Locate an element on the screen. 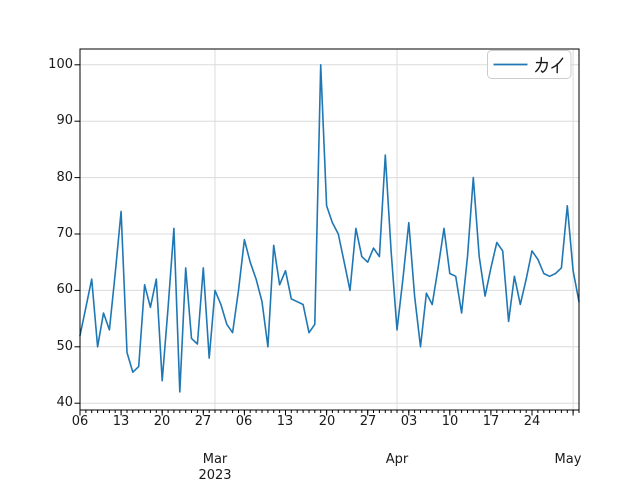  legend-box is located at coordinates (529, 64).